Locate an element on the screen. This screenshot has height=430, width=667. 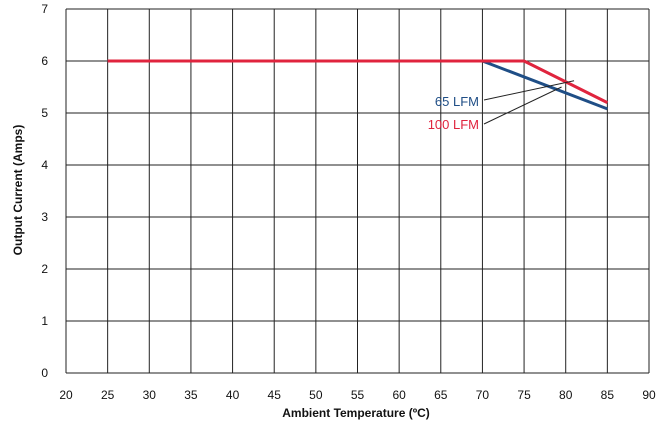
series-line-100-lfm is located at coordinates (358, 81).